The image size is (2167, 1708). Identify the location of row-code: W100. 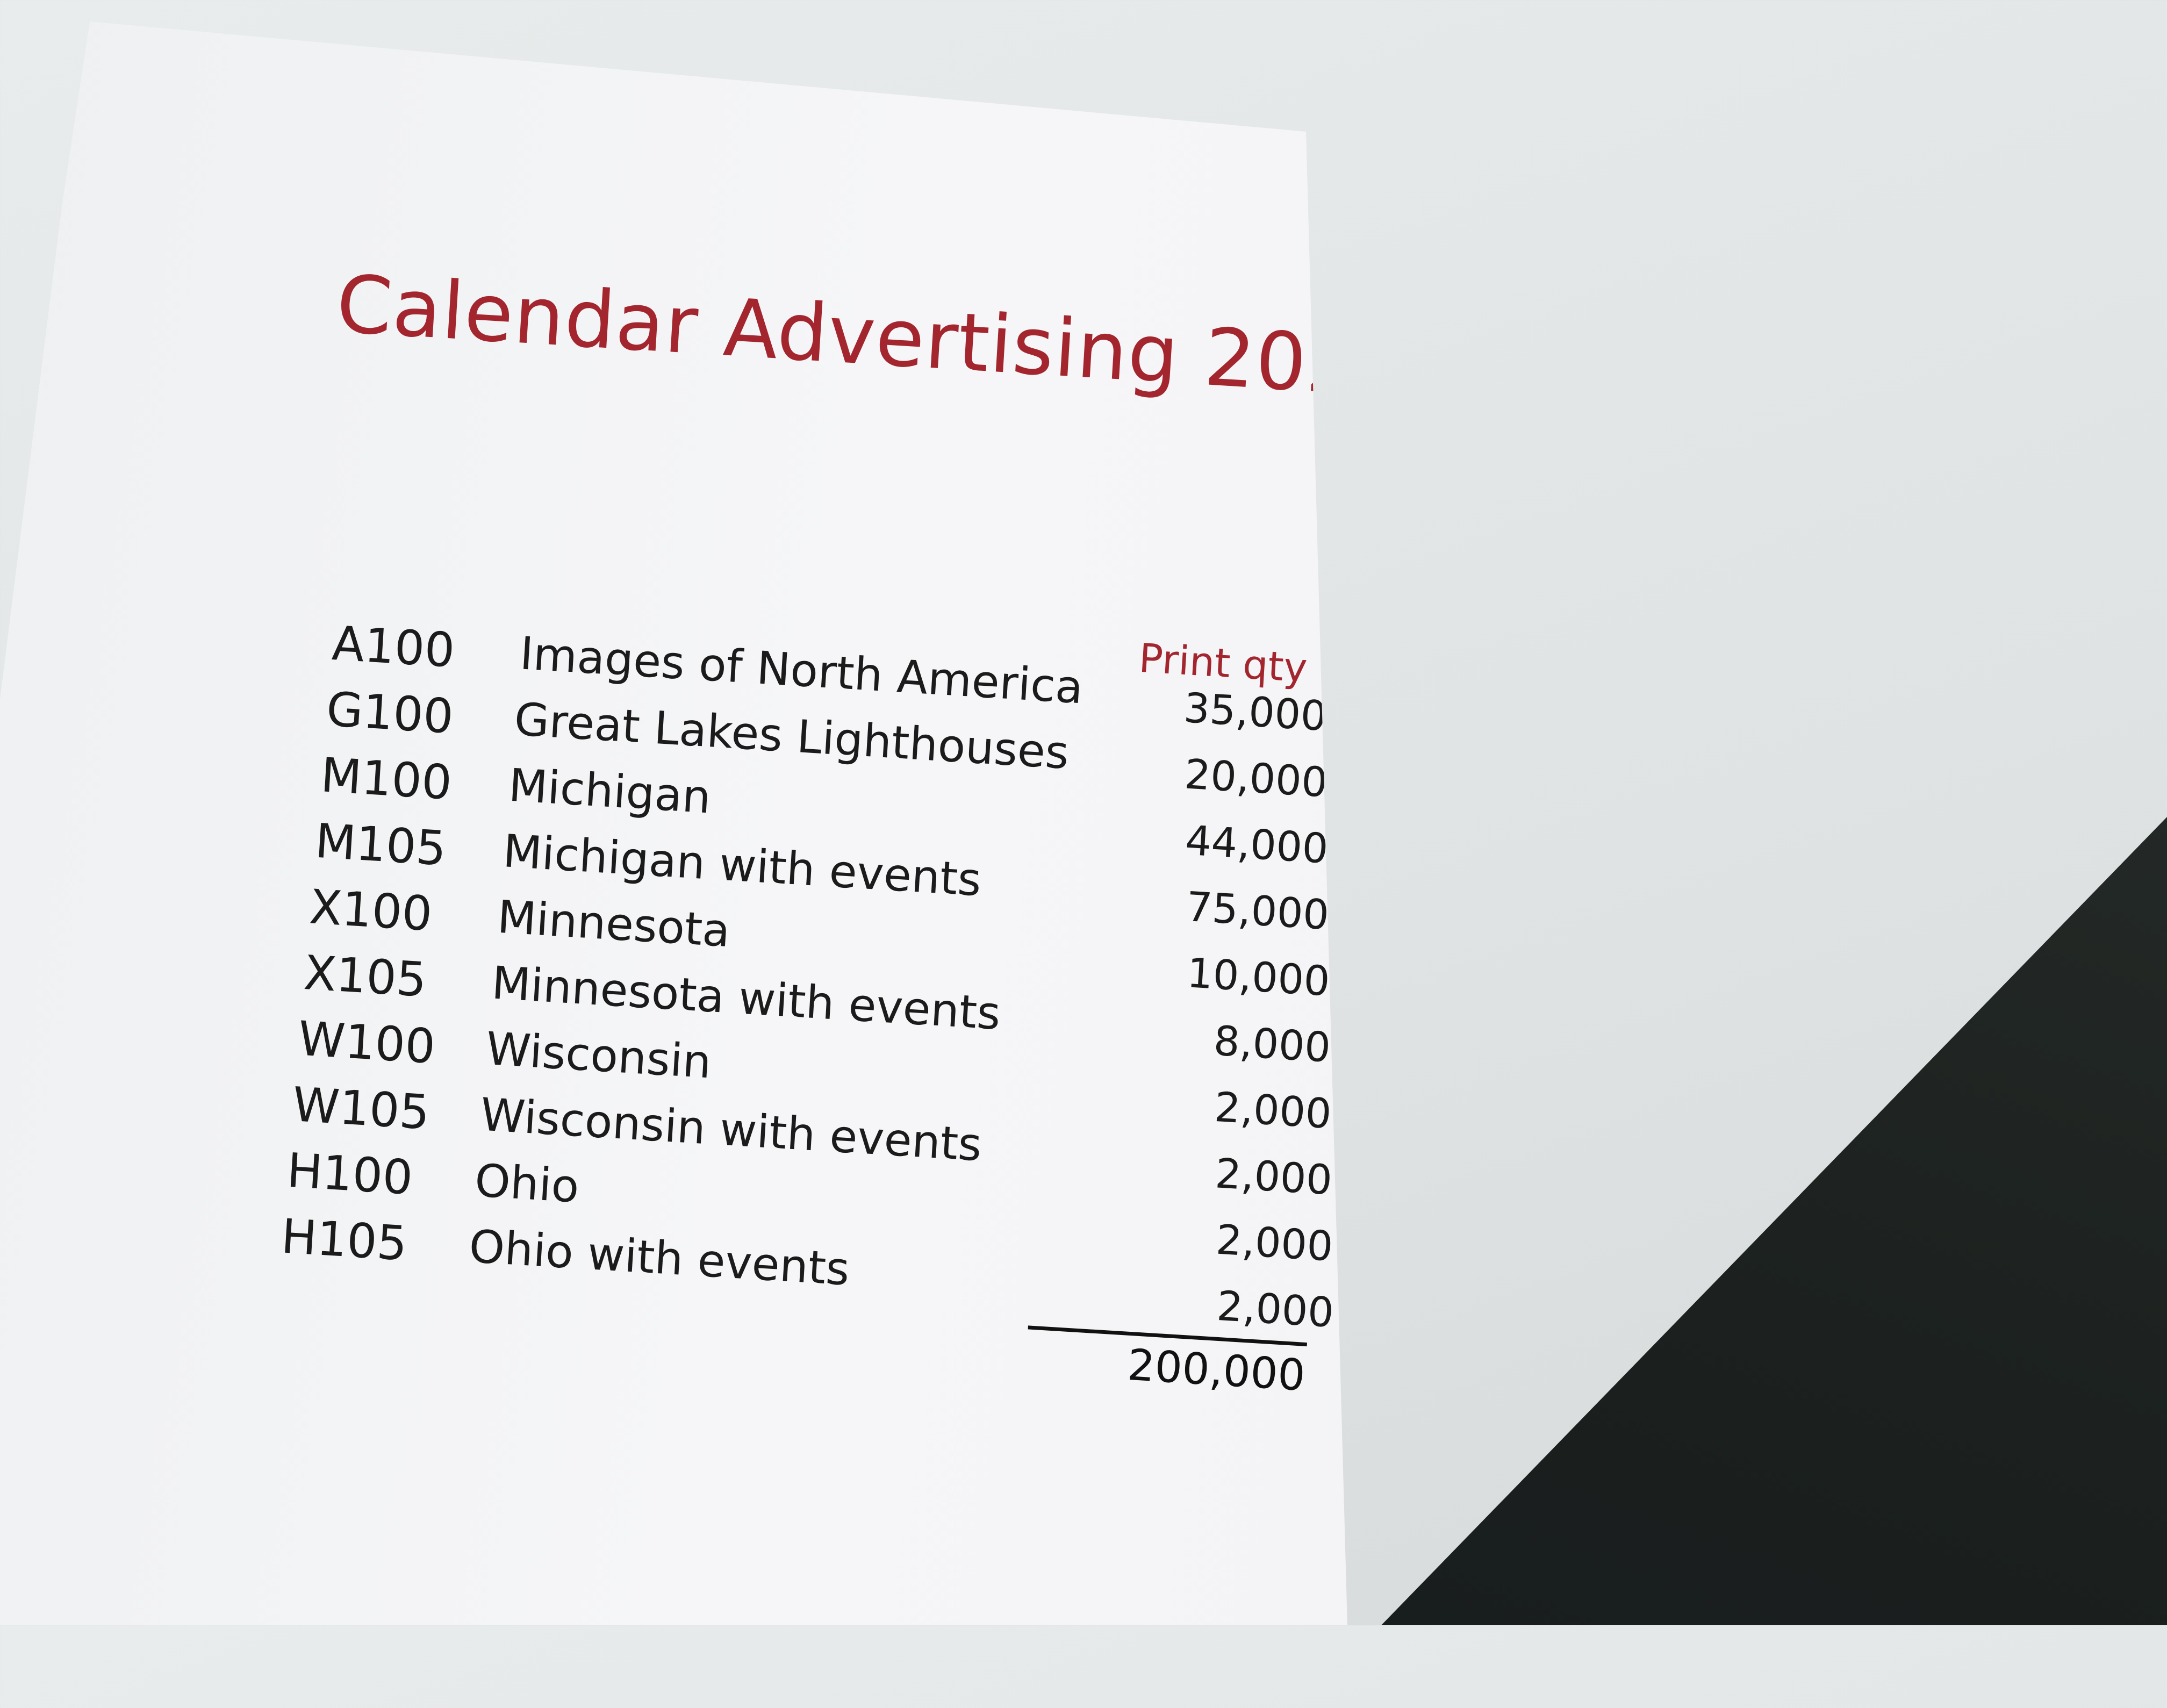
(366, 1042).